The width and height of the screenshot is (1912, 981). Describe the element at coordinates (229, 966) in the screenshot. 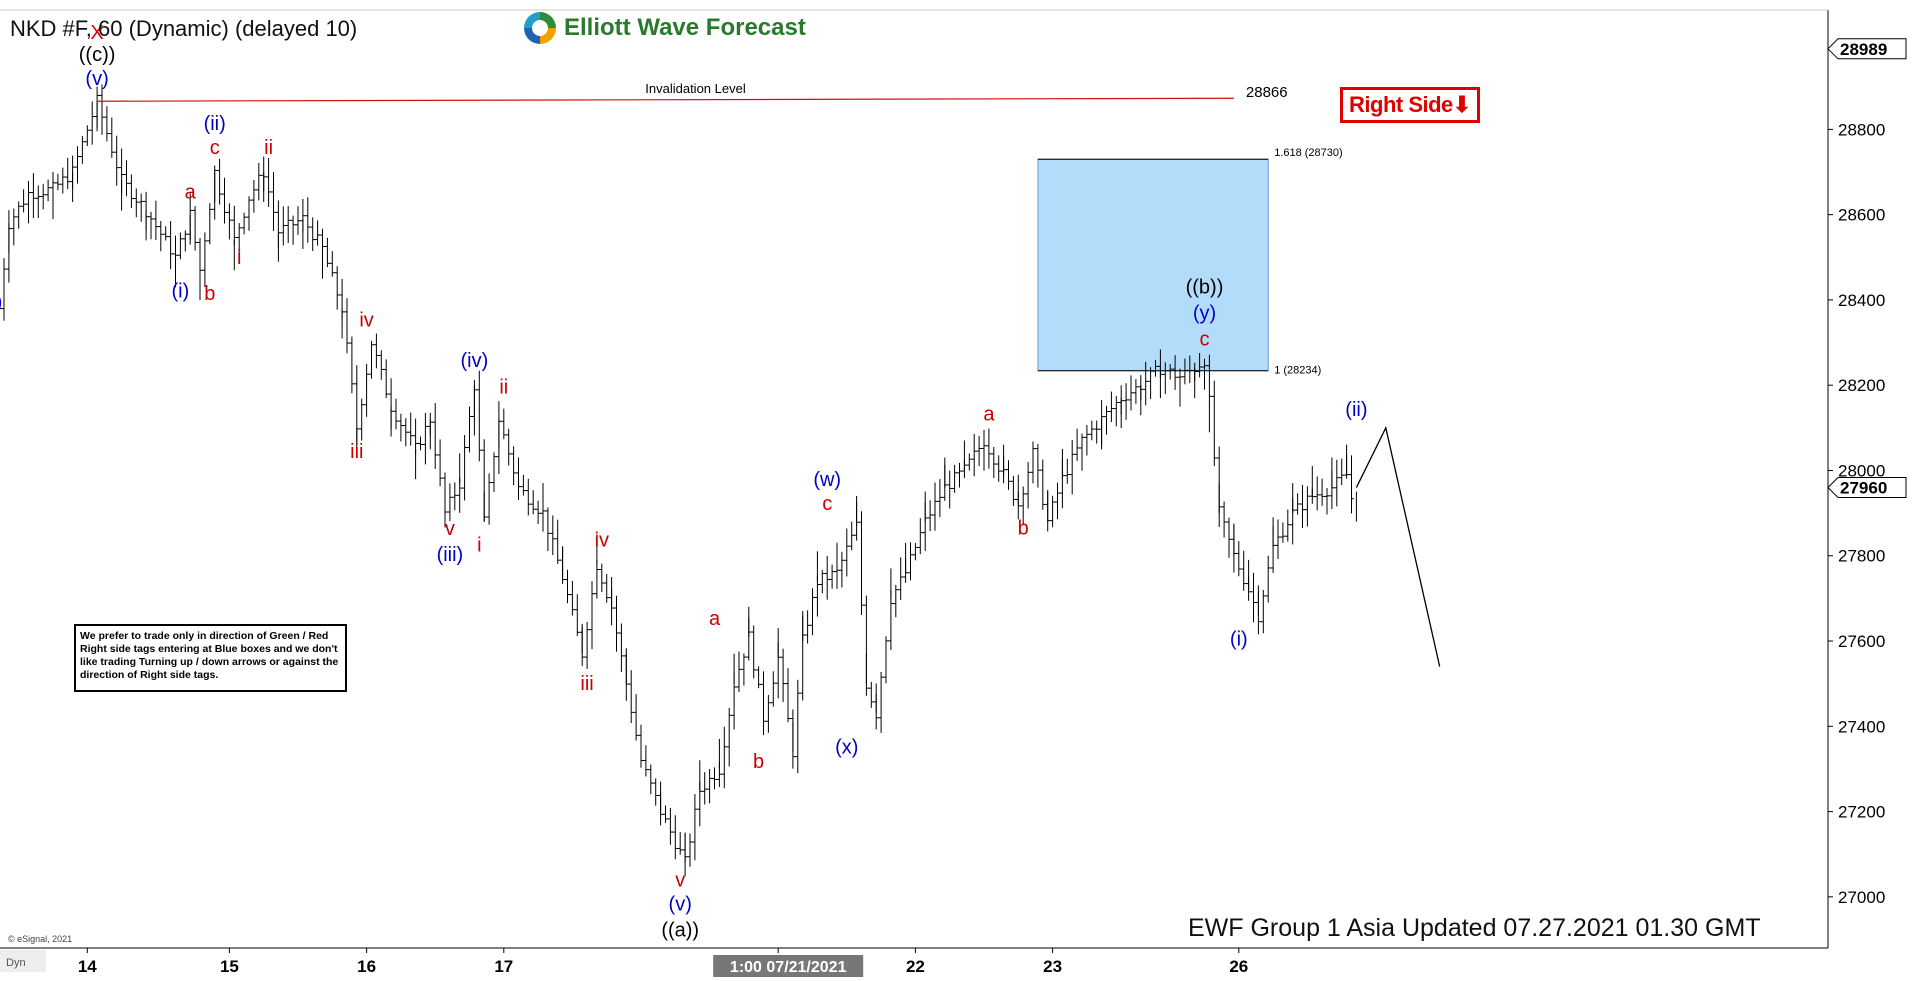

I see `x-tick-label: 15` at that location.